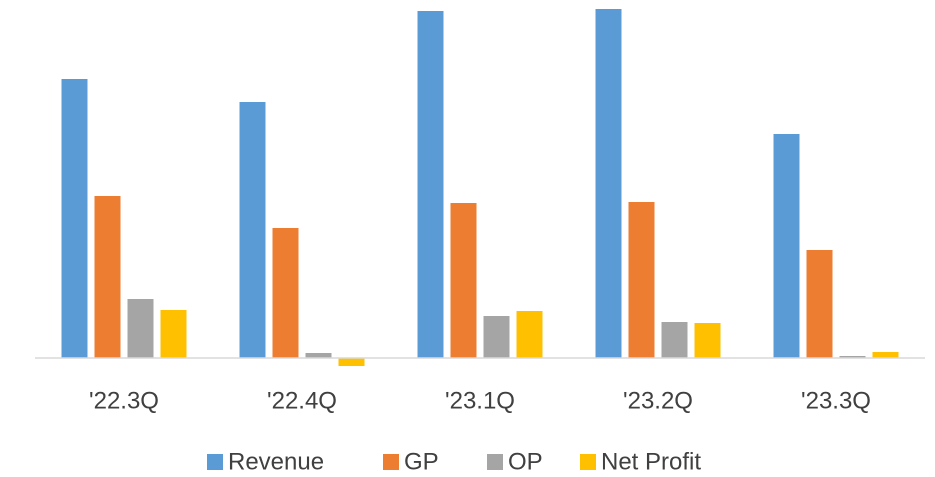 This screenshot has width=935, height=477. What do you see at coordinates (302, 400) in the screenshot?
I see `x-tick-label: '22.4Q` at bounding box center [302, 400].